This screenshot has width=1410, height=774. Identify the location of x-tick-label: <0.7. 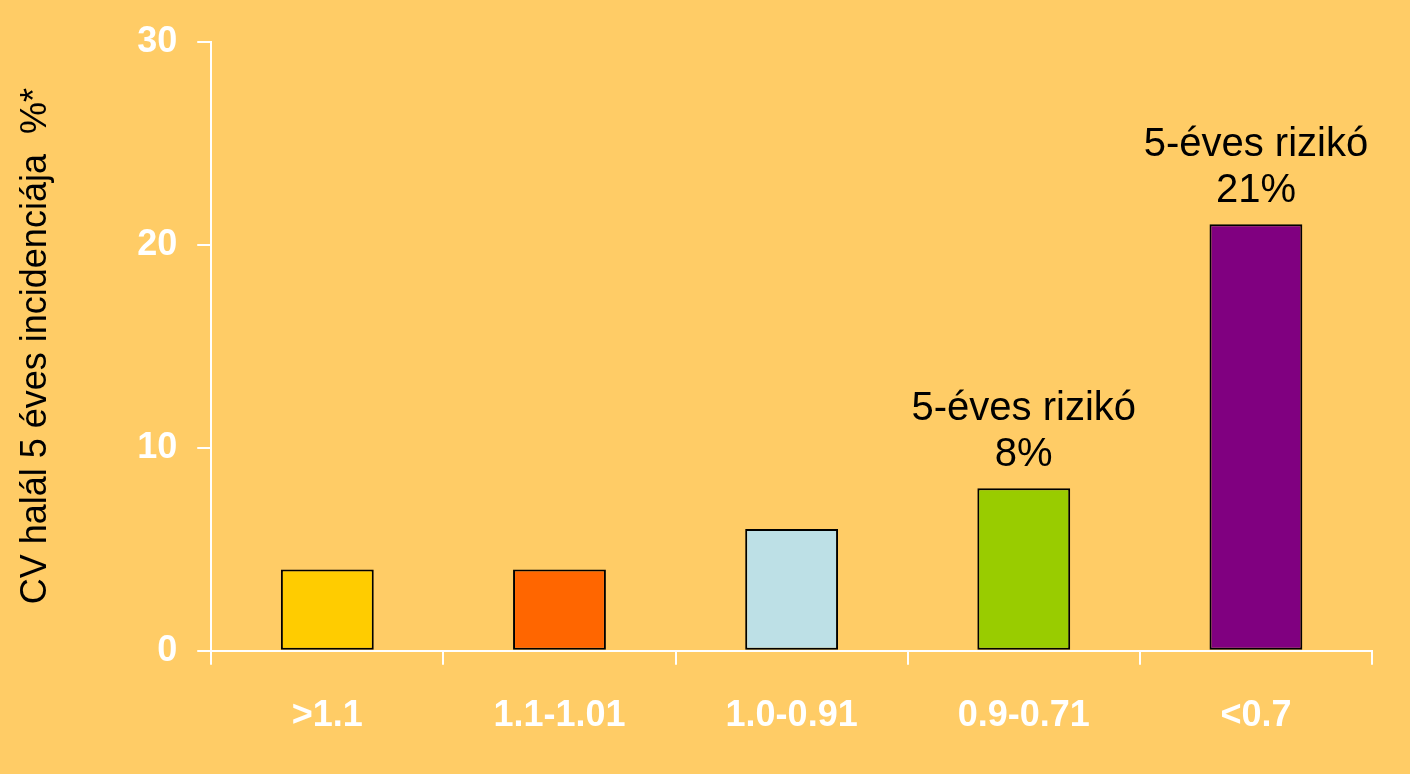
(1256, 714).